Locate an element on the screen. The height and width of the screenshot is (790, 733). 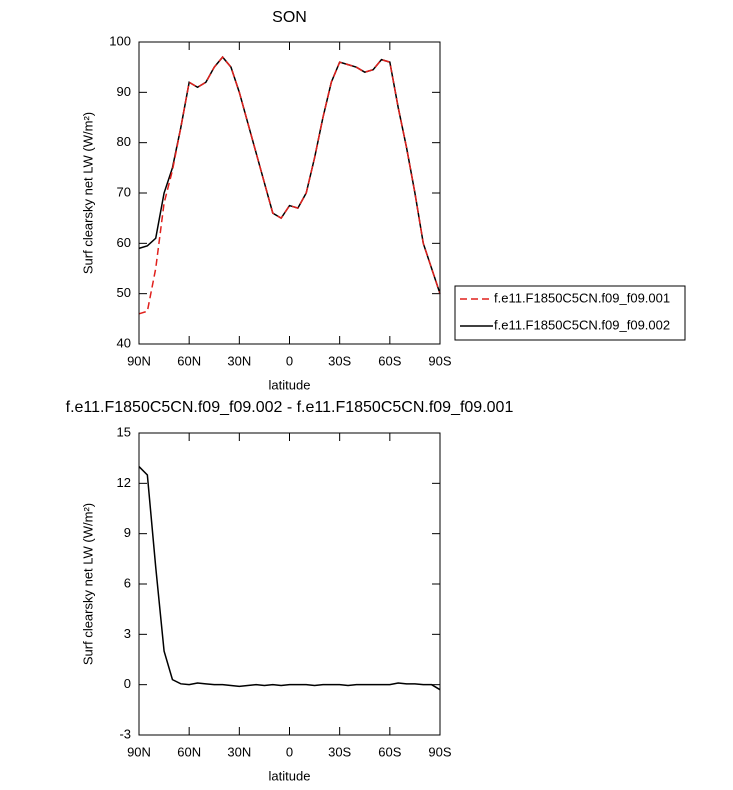
legend-label: f.e11.F1850C5CN.f09_f09.001 is located at coordinates (582, 297).